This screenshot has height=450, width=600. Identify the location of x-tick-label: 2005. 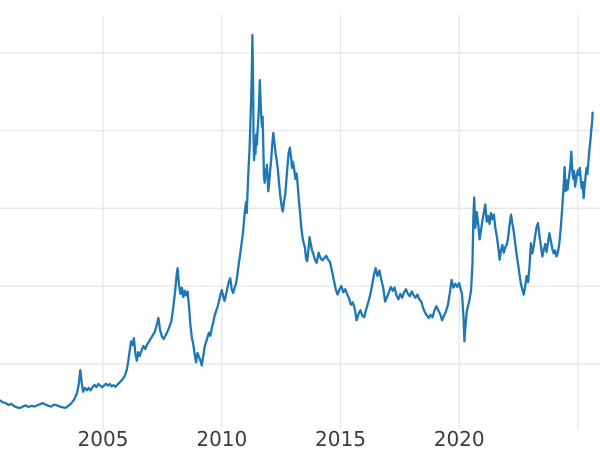
(103, 438).